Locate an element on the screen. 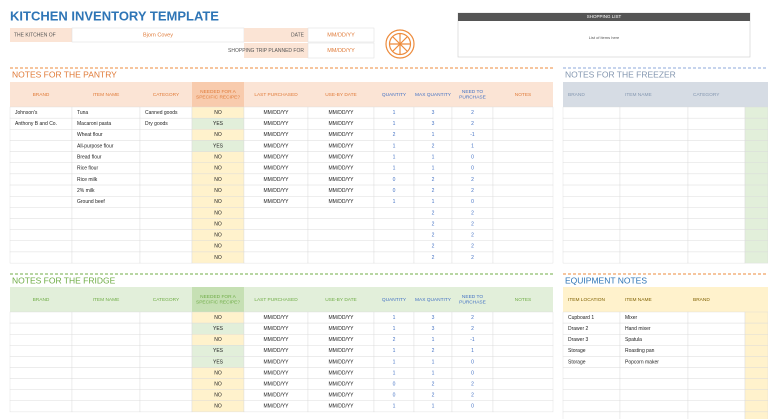  cell-text: -1 is located at coordinates (472, 135).